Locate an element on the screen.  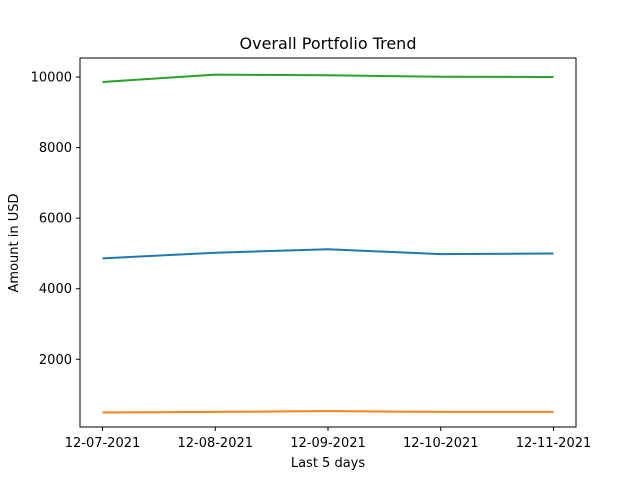
x-tick-label: 12-11-2021 is located at coordinates (554, 443).